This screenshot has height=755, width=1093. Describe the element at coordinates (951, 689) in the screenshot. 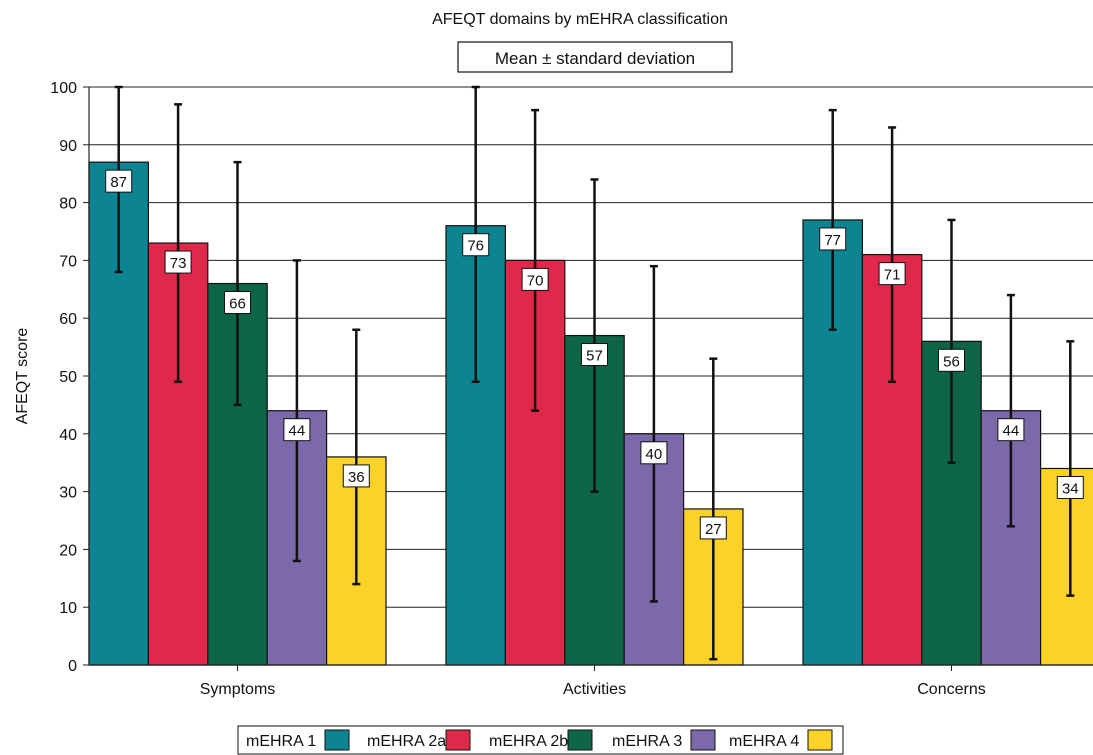

I see `x-tick-label: Concerns` at that location.